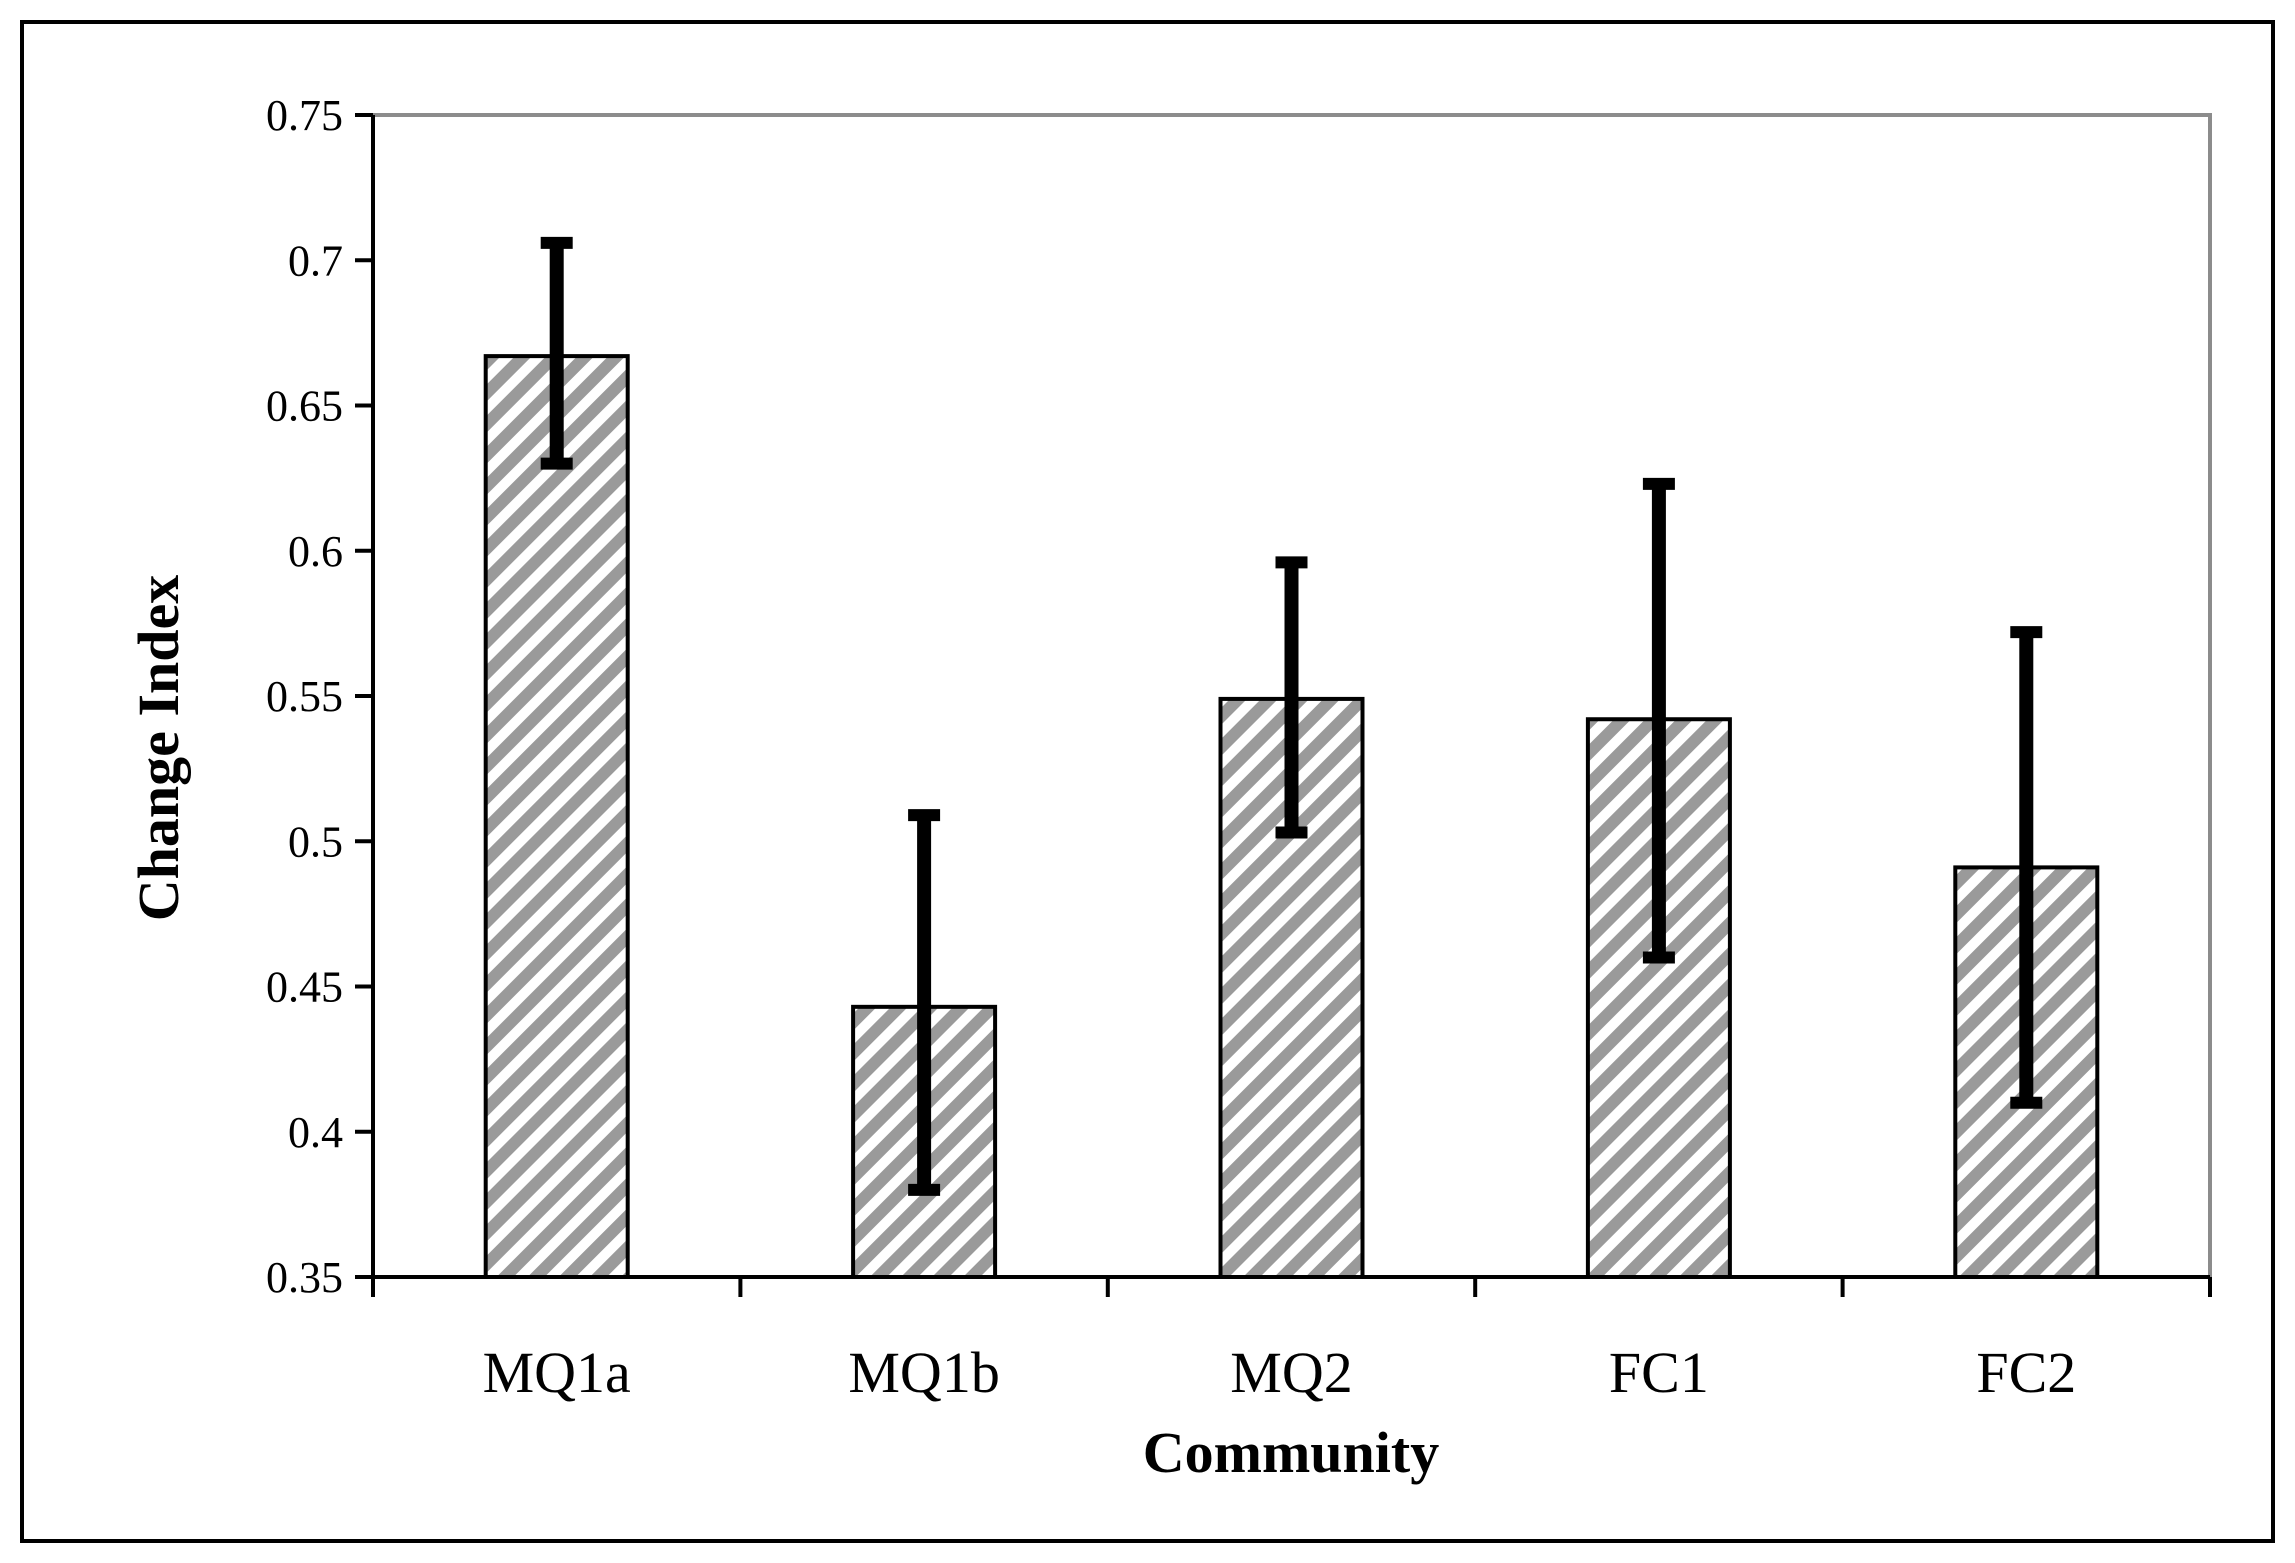 The height and width of the screenshot is (1563, 2295). I want to click on y-tick-label: 0.5, so click(315, 841).